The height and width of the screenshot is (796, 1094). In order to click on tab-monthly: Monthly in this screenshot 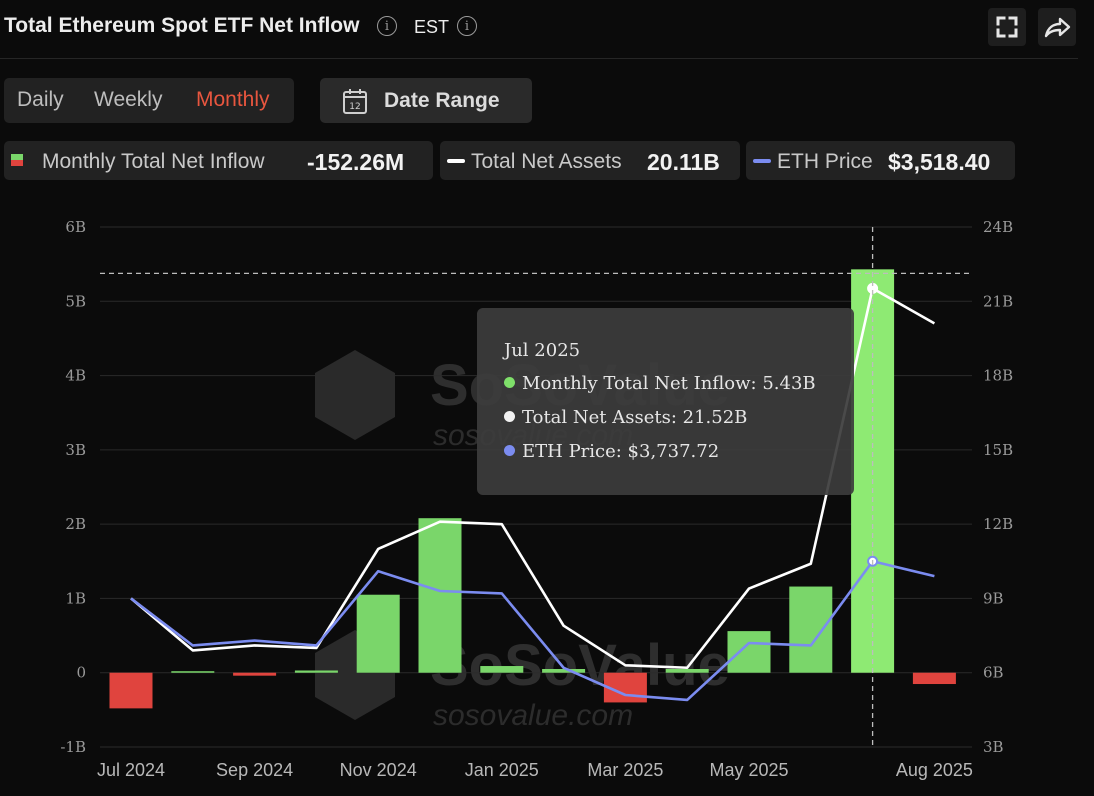, I will do `click(233, 99)`.